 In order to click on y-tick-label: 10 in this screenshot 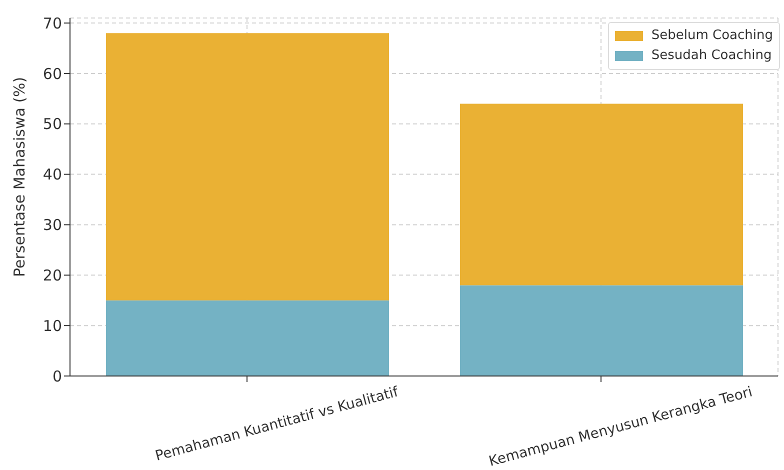, I will do `click(52, 325)`.